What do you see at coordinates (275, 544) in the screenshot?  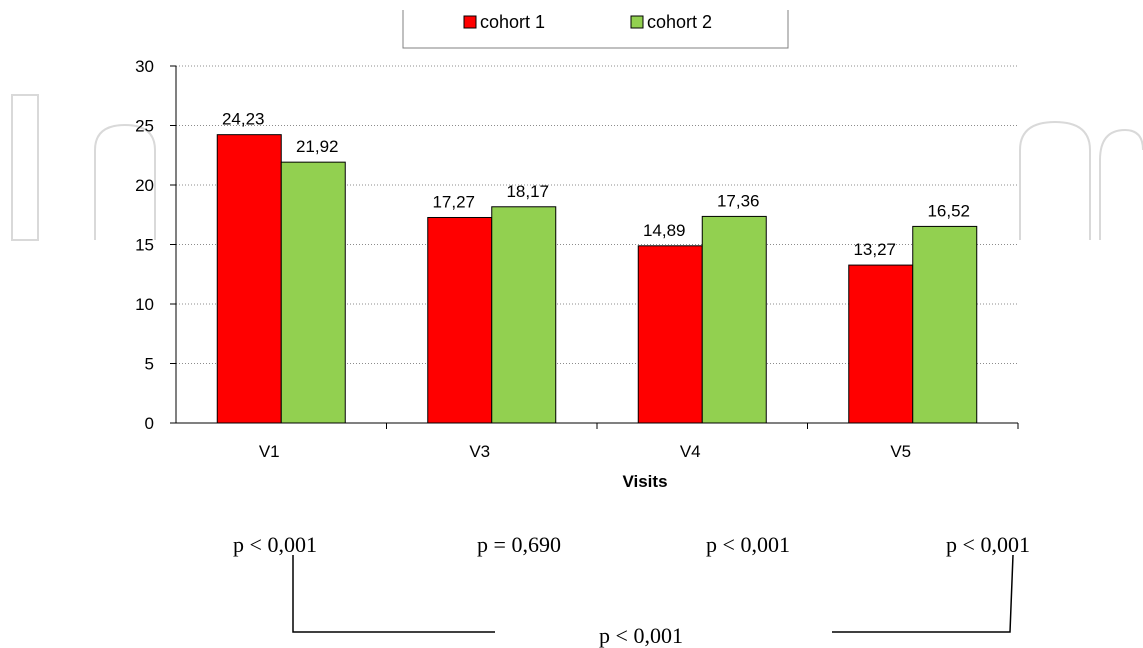 I see `p-value-v1: p < 0,001` at bounding box center [275, 544].